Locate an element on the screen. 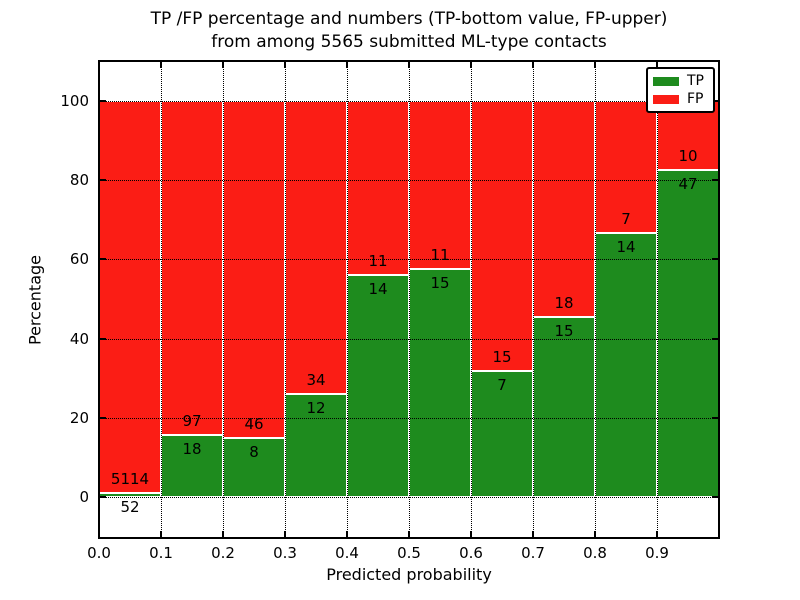 Image resolution: width=800 pixels, height=600 pixels. gridline-x-0.8 is located at coordinates (595, 299).